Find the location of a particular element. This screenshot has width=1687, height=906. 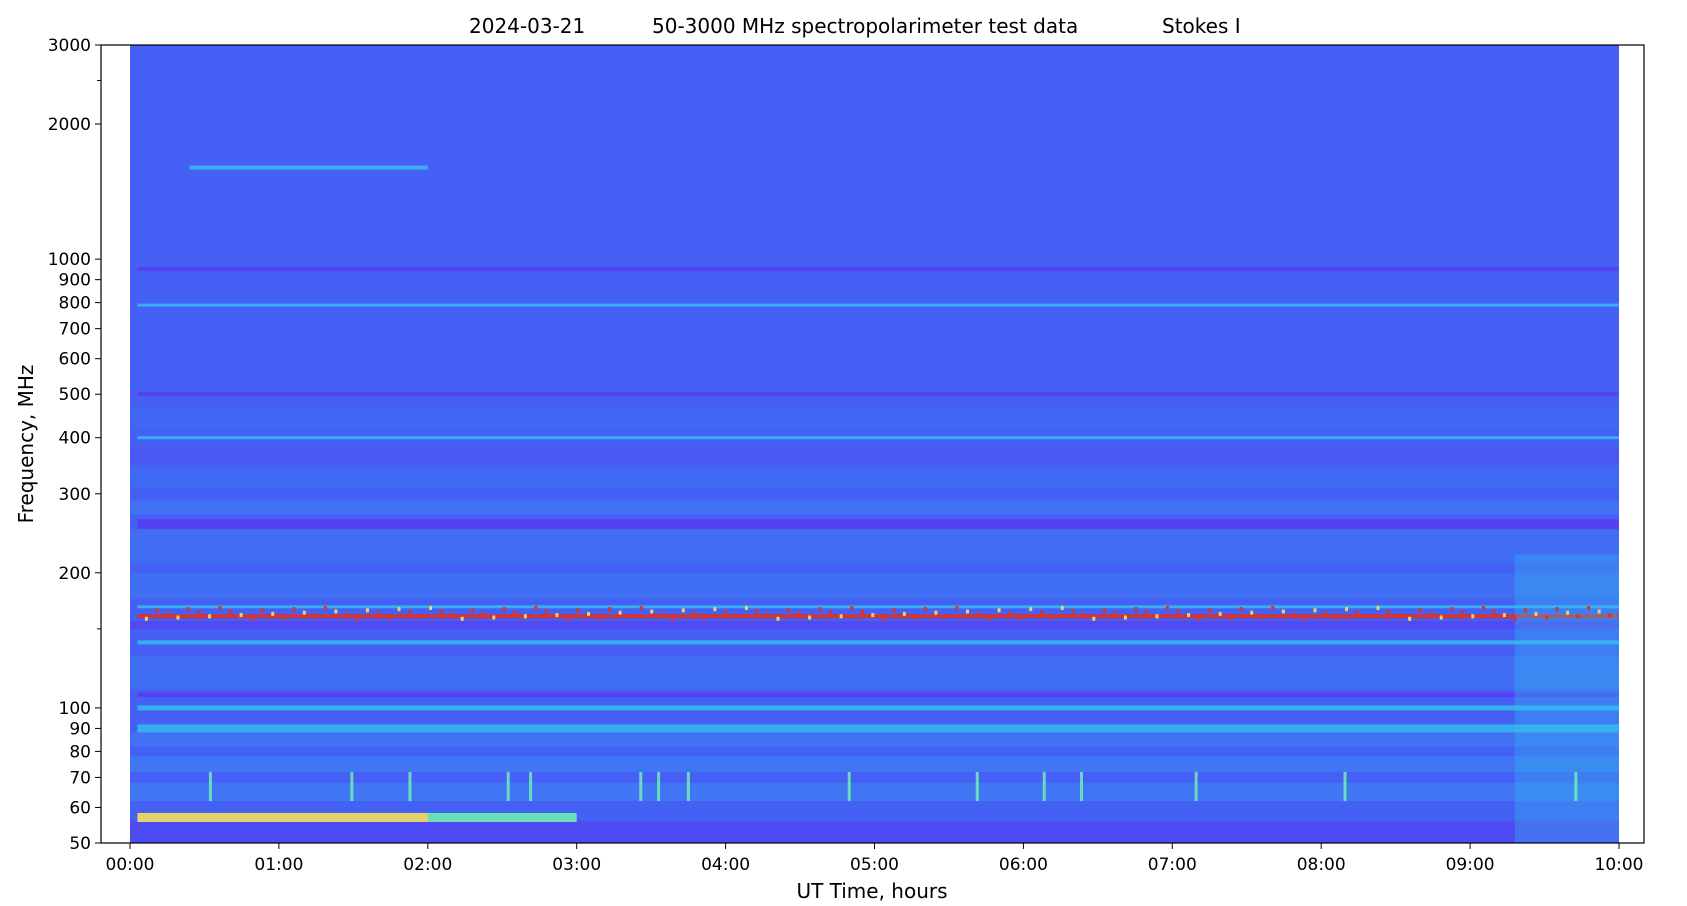

x-tick-label: 10:00 is located at coordinates (1619, 865).